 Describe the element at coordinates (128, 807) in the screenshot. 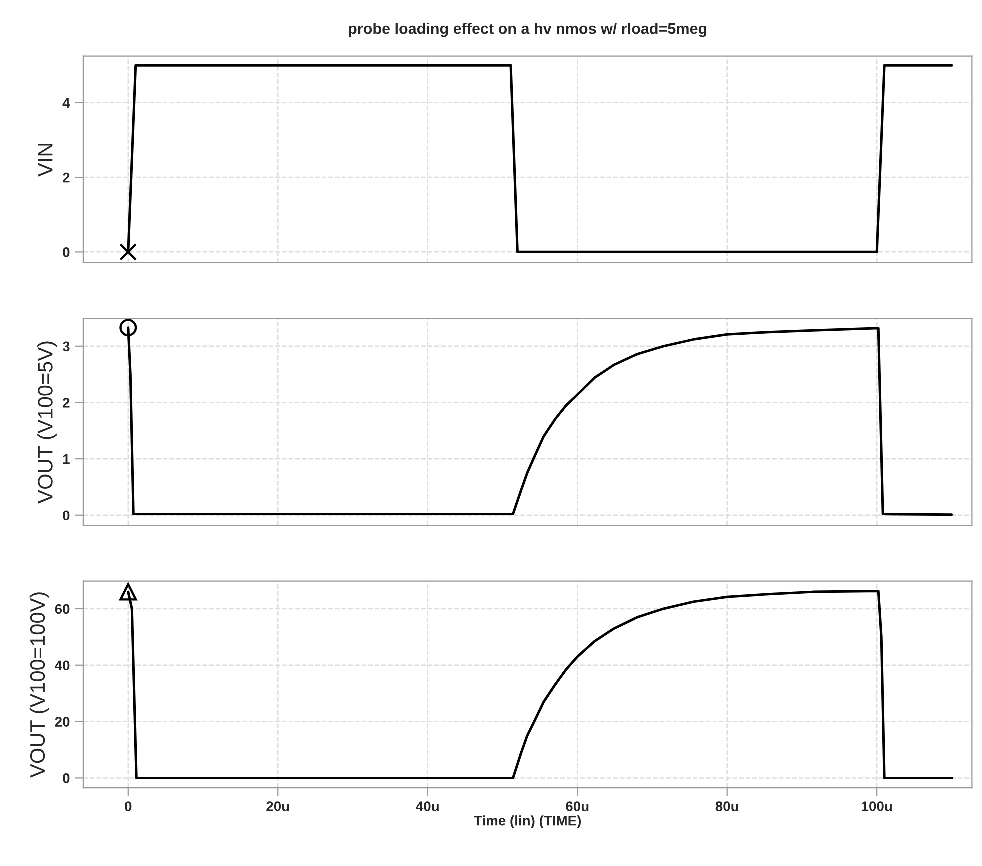

I see `x-tick-label: 0` at that location.